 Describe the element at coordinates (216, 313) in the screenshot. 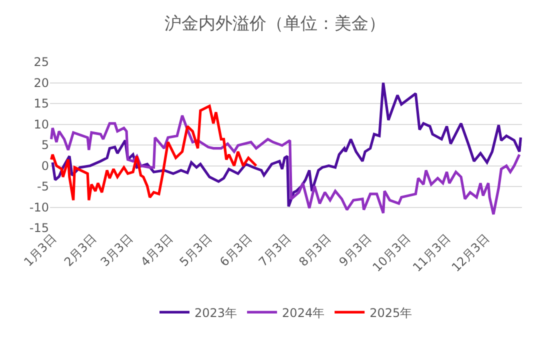

I see `legend-label: 2023年` at that location.